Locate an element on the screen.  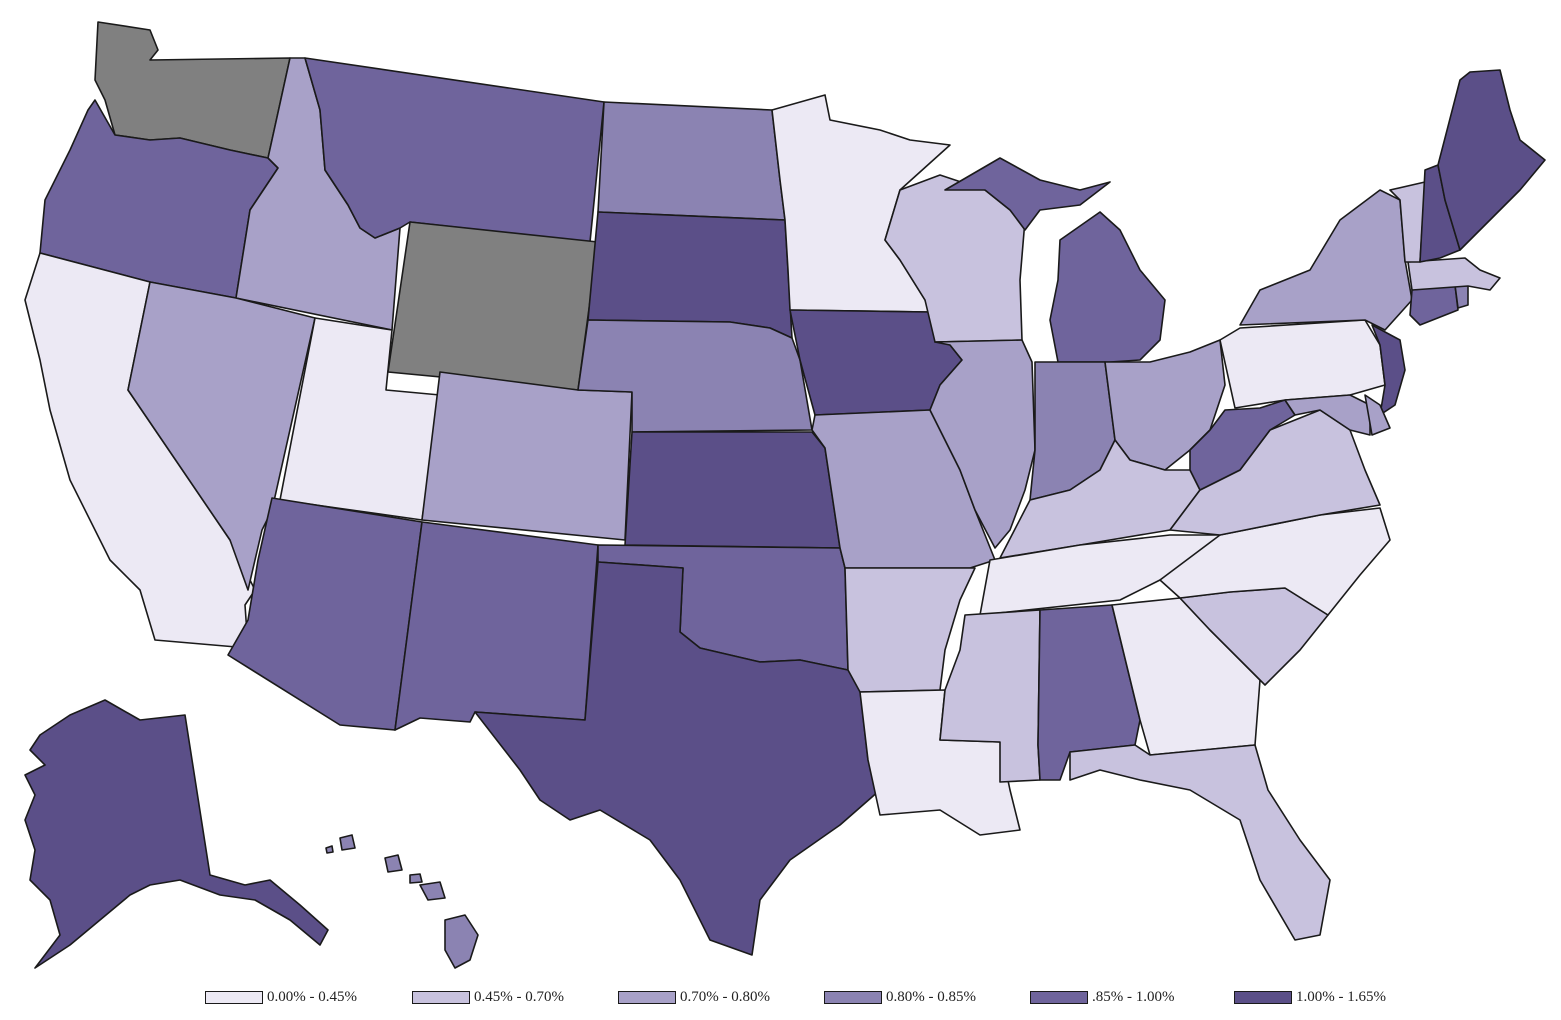
state-VT is located at coordinates (1407, 222).